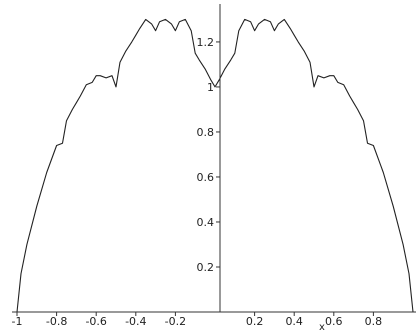 The height and width of the screenshot is (331, 416). I want to click on x-tick-label: -0.4, so click(135, 321).